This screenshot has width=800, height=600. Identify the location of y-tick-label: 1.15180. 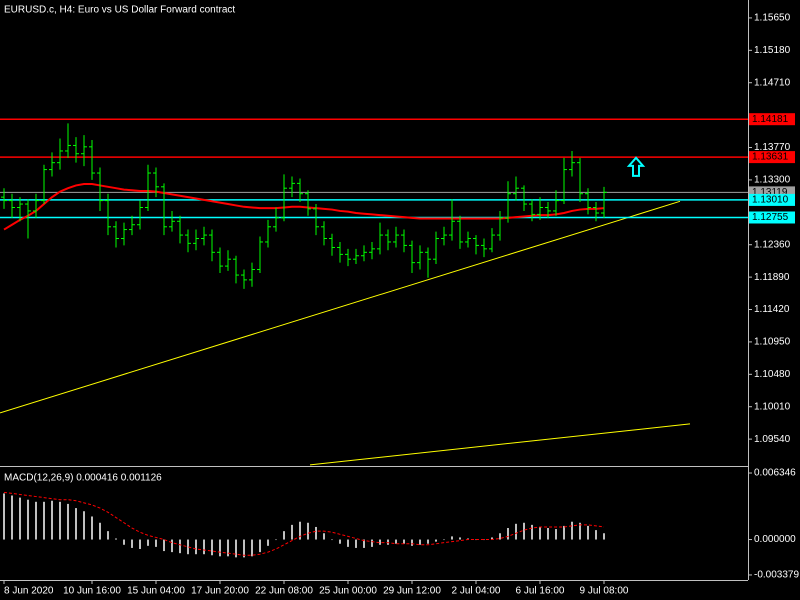
(772, 50).